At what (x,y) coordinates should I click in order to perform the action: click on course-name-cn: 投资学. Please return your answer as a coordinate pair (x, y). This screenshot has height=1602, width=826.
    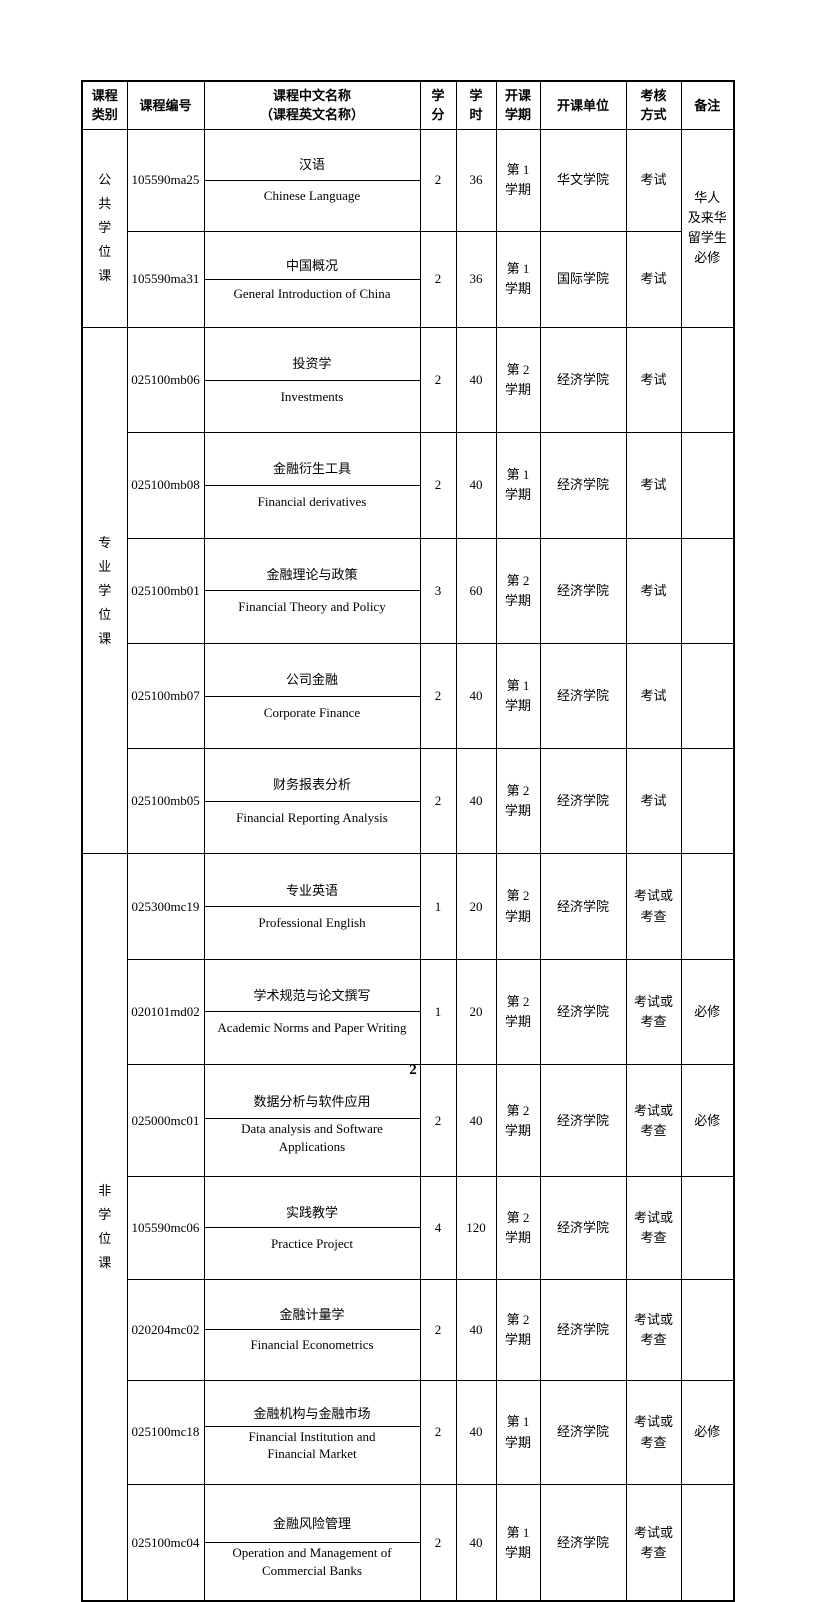
    Looking at the image, I should click on (312, 364).